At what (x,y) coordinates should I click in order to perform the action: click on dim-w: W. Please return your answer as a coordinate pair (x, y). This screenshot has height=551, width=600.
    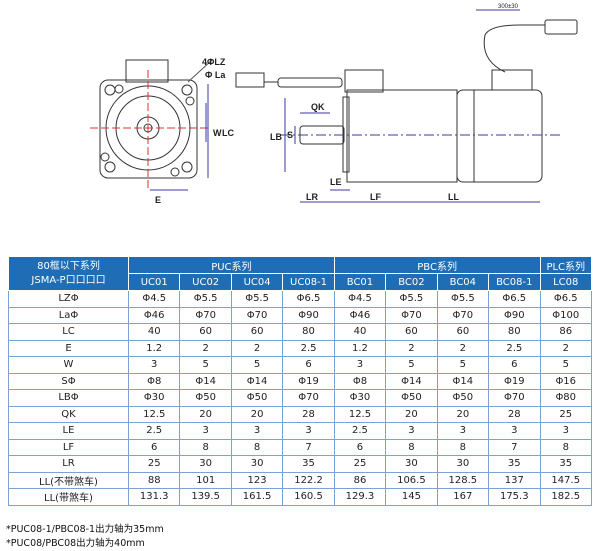
    Looking at the image, I should click on (217, 133).